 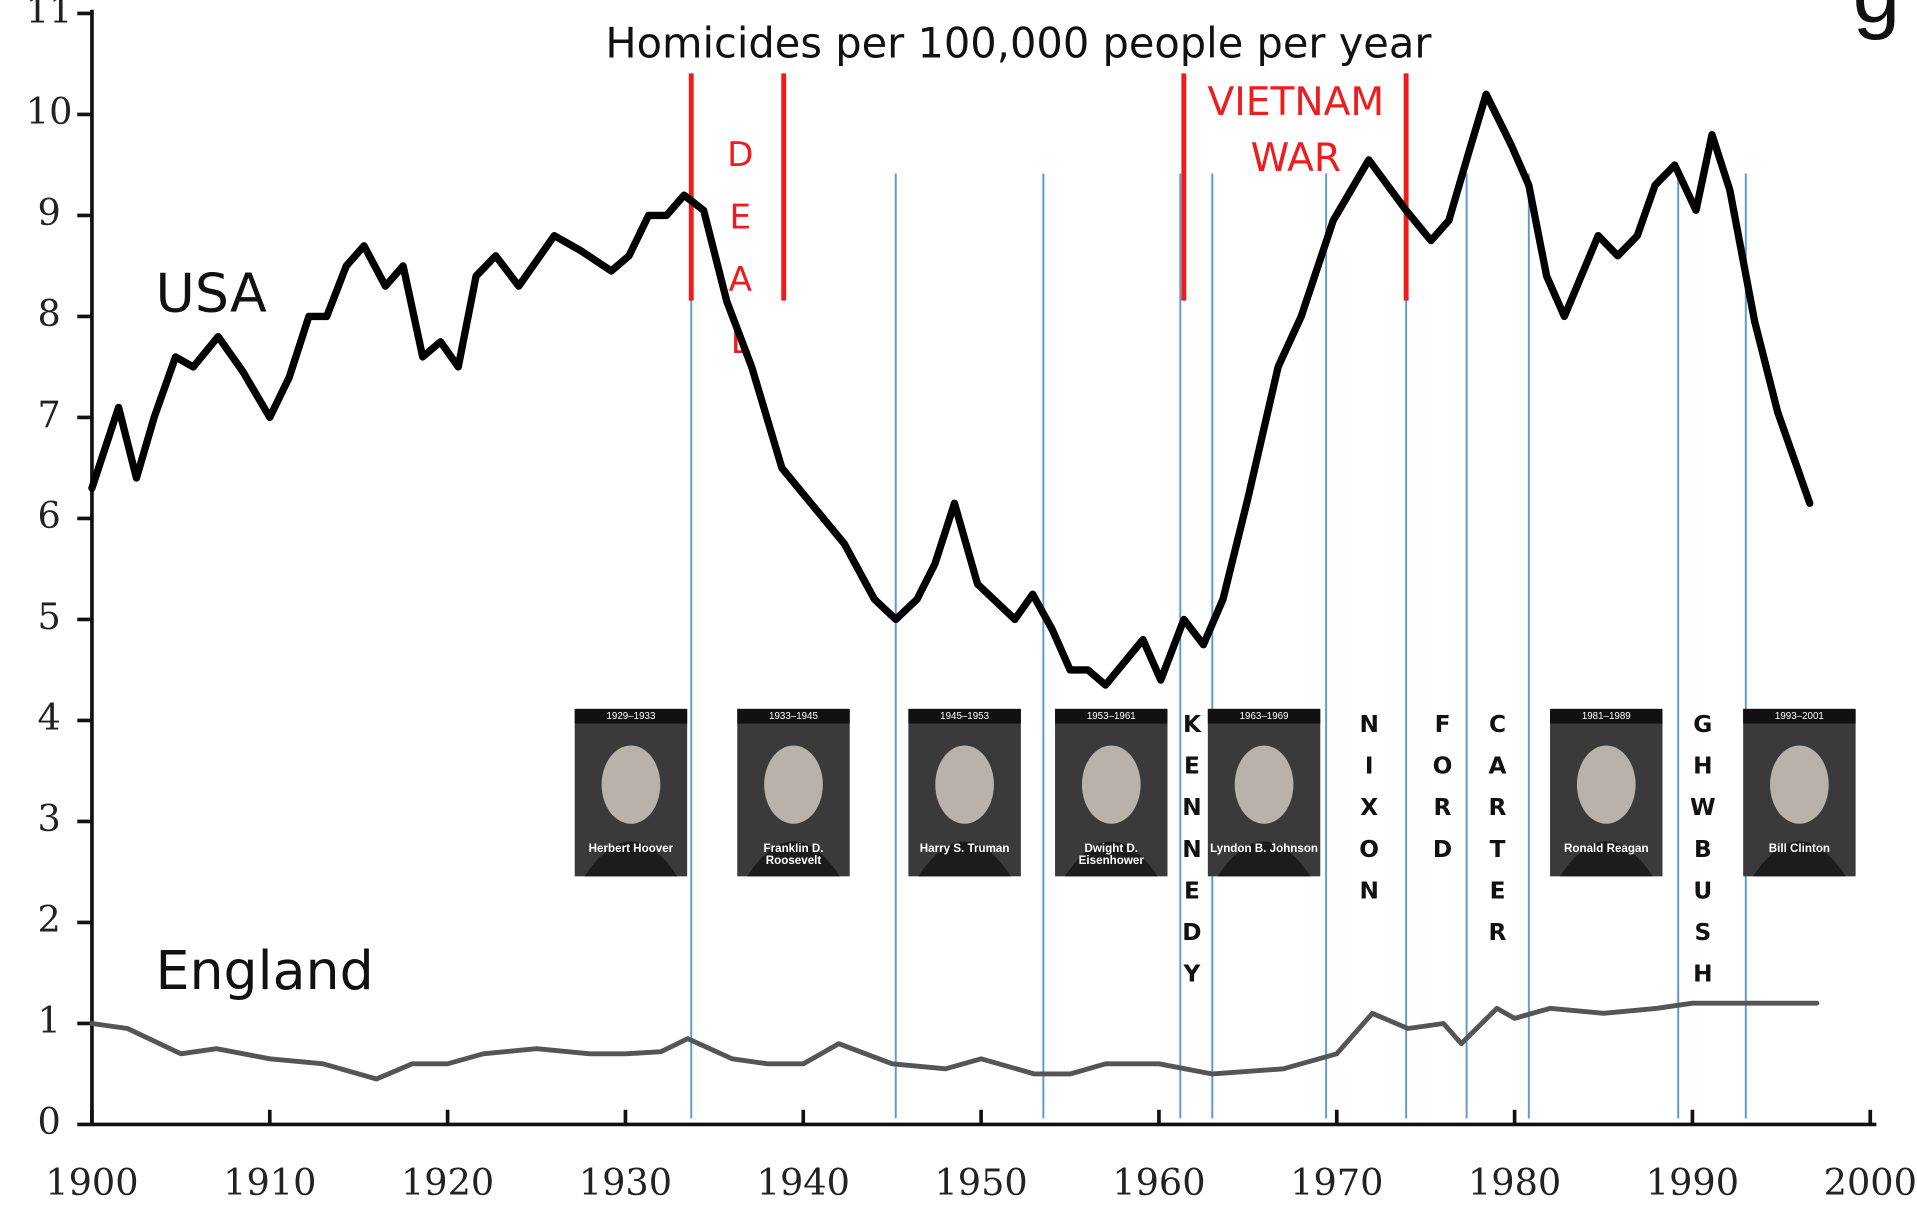 What do you see at coordinates (49, 1121) in the screenshot?
I see `y-tick-label: 0` at bounding box center [49, 1121].